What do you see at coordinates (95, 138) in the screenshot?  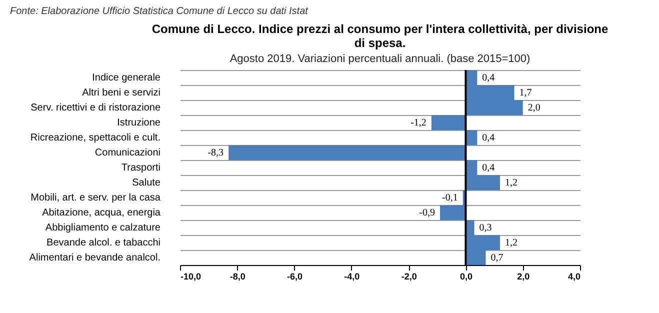 I see `y-tick-label: Ricreazione, spettacoli e cult.` at bounding box center [95, 138].